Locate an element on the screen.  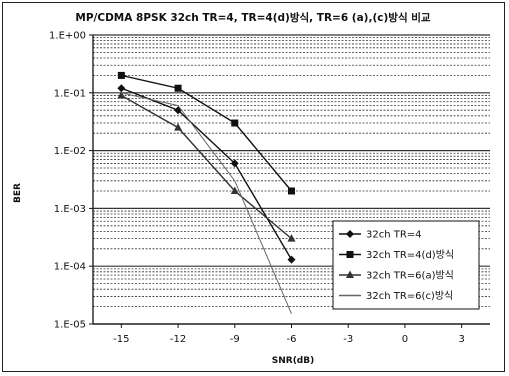
x-axis-label: SNR(dB) is located at coordinates (293, 361).